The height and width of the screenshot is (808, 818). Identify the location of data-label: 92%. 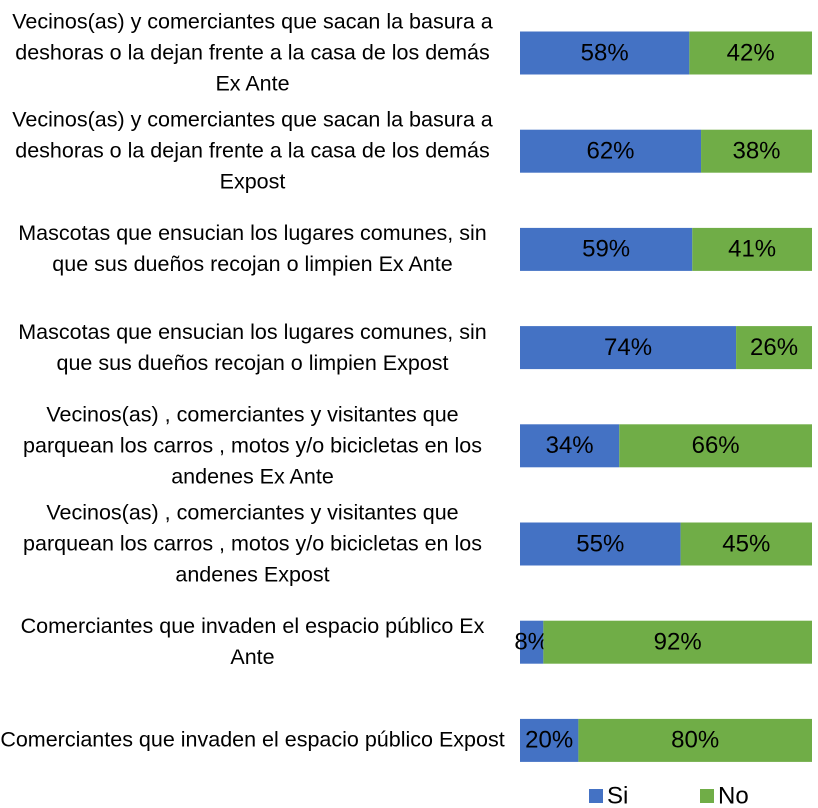
(678, 642).